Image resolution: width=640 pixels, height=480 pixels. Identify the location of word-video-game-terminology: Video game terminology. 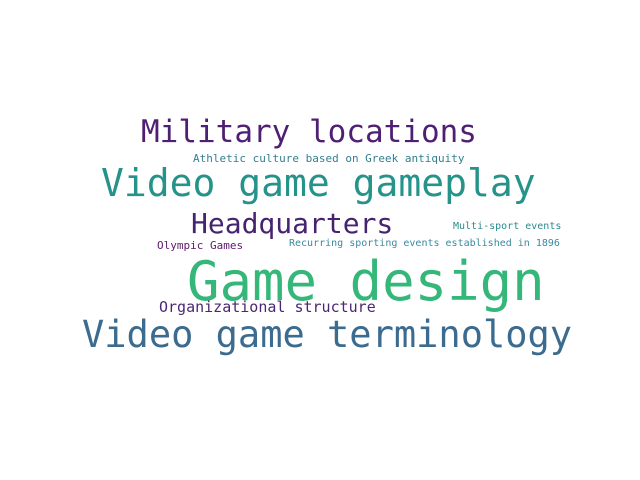
(327, 334).